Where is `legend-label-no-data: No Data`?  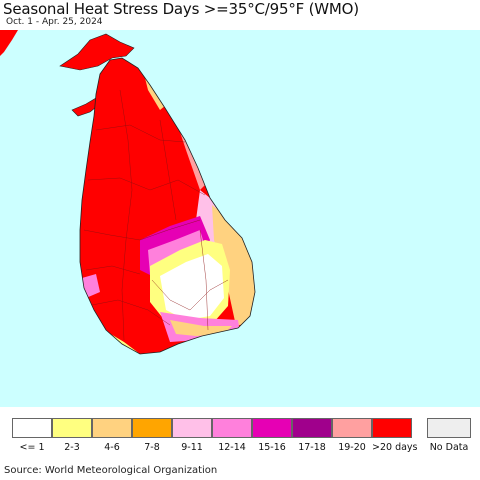 legend-label-no-data: No Data is located at coordinates (449, 447).